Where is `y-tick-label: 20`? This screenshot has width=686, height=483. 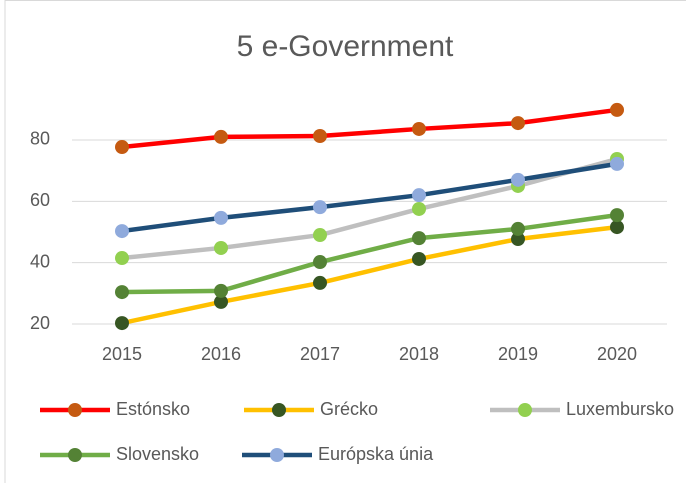 y-tick-label: 20 is located at coordinates (40, 323).